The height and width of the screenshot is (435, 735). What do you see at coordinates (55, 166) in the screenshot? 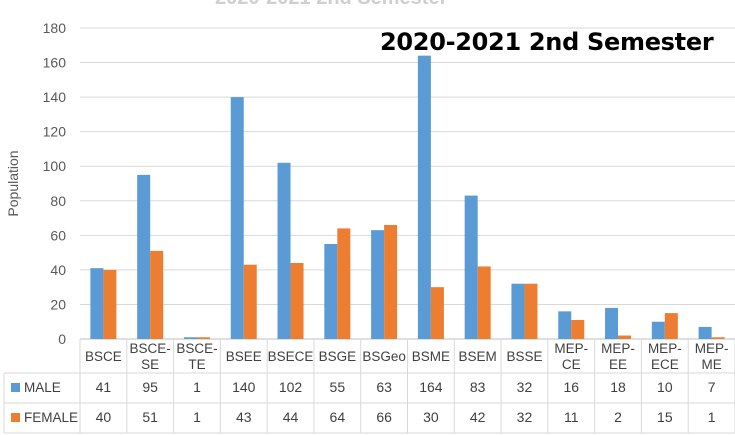
I see `y-tick-label: 100` at bounding box center [55, 166].